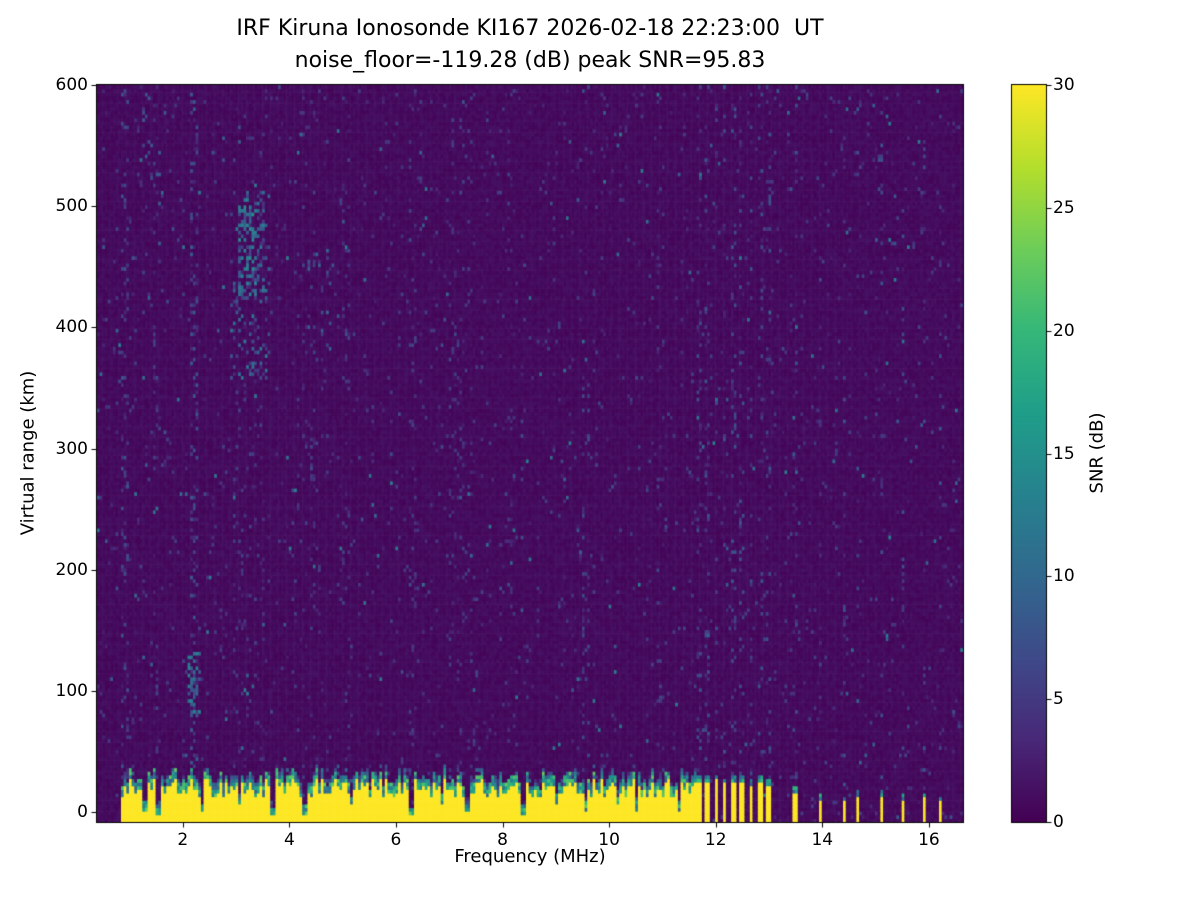 Image resolution: width=1200 pixels, height=900 pixels. Describe the element at coordinates (1064, 85) in the screenshot. I see `colorbar-tick-label: 30` at that location.